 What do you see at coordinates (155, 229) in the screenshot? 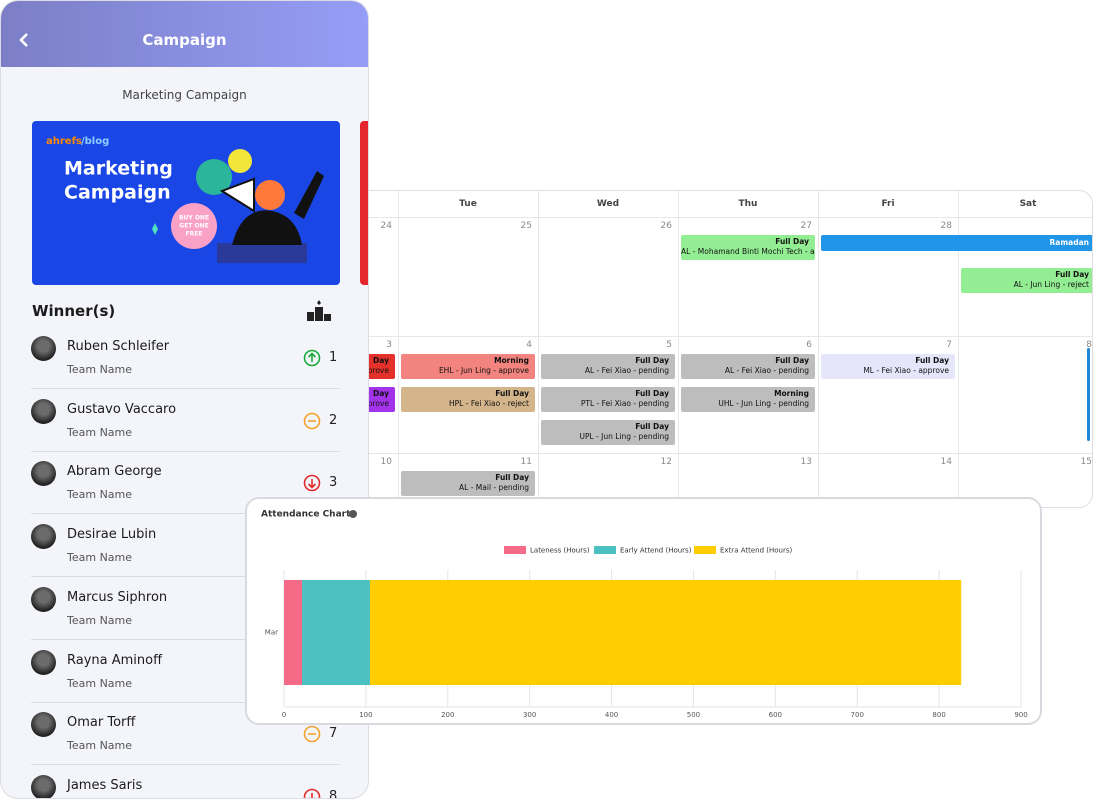
I see `sparkle` at bounding box center [155, 229].